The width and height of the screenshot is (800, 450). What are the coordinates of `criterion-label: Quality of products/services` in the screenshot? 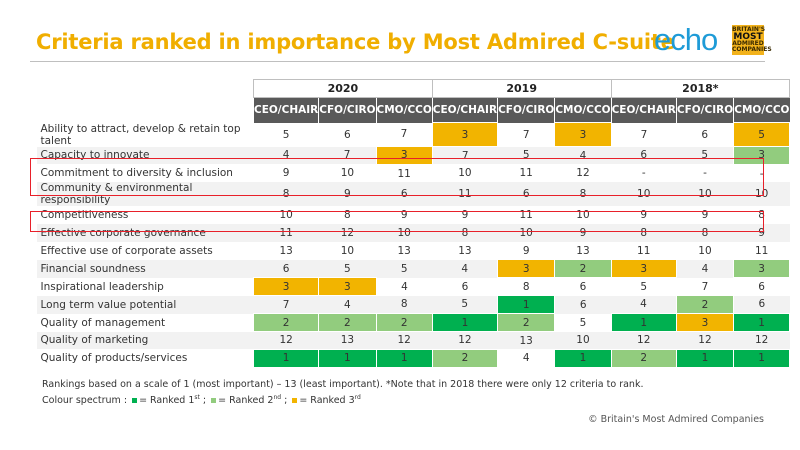 It's located at (114, 358).